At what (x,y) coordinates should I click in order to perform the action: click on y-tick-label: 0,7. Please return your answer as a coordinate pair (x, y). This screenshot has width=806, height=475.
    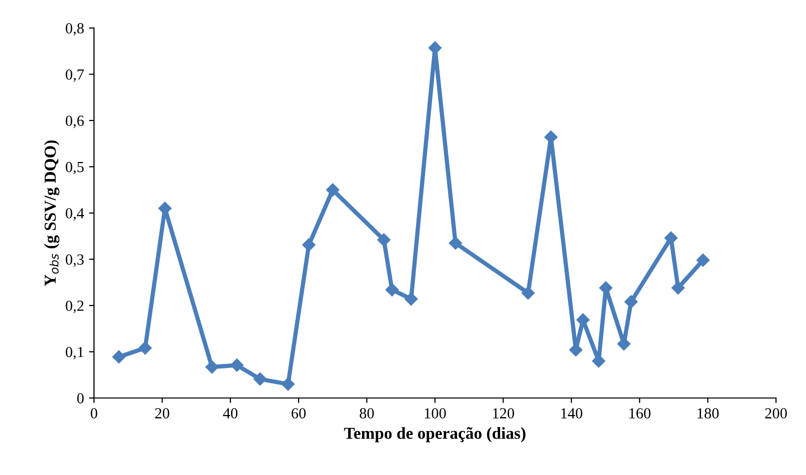
    Looking at the image, I should click on (75, 75).